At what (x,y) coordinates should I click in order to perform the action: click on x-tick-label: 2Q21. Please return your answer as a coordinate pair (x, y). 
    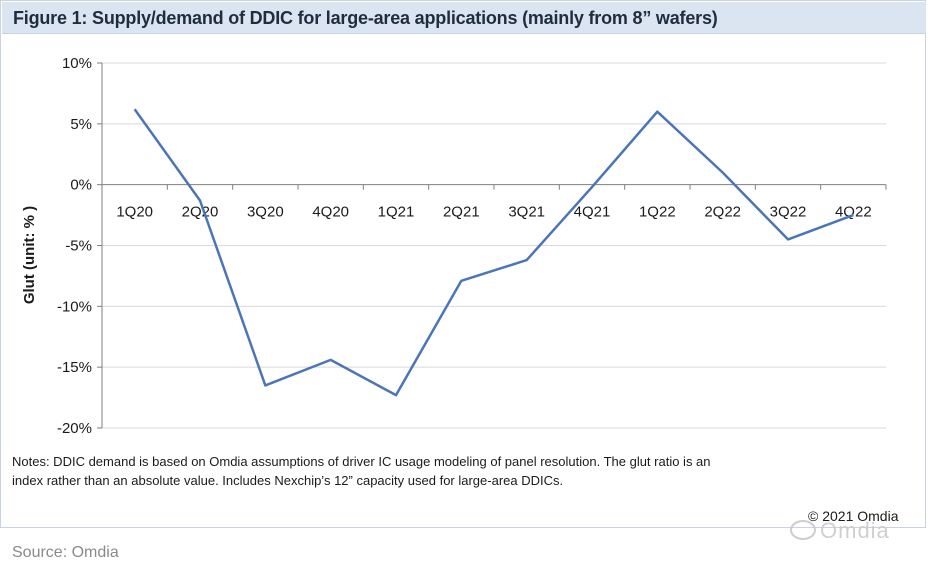
    Looking at the image, I should click on (461, 212).